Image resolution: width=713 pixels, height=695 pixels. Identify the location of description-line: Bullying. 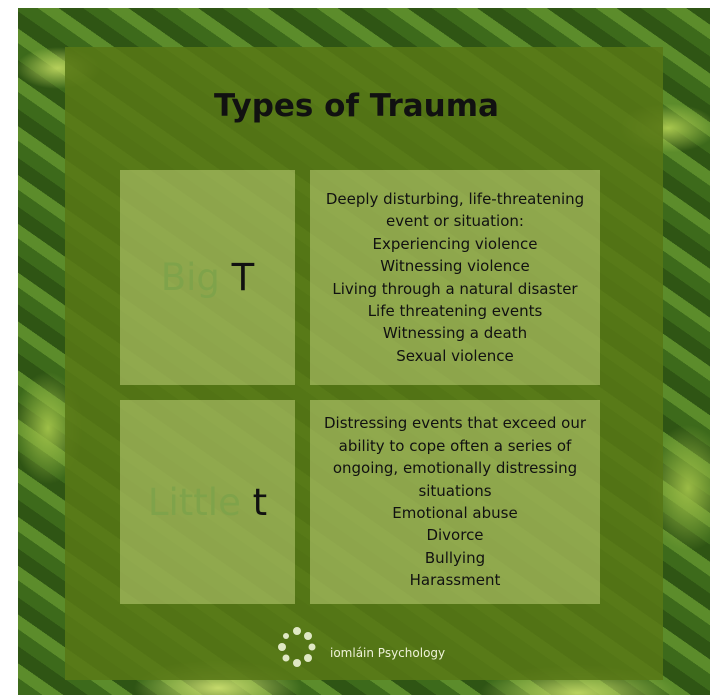
(455, 557).